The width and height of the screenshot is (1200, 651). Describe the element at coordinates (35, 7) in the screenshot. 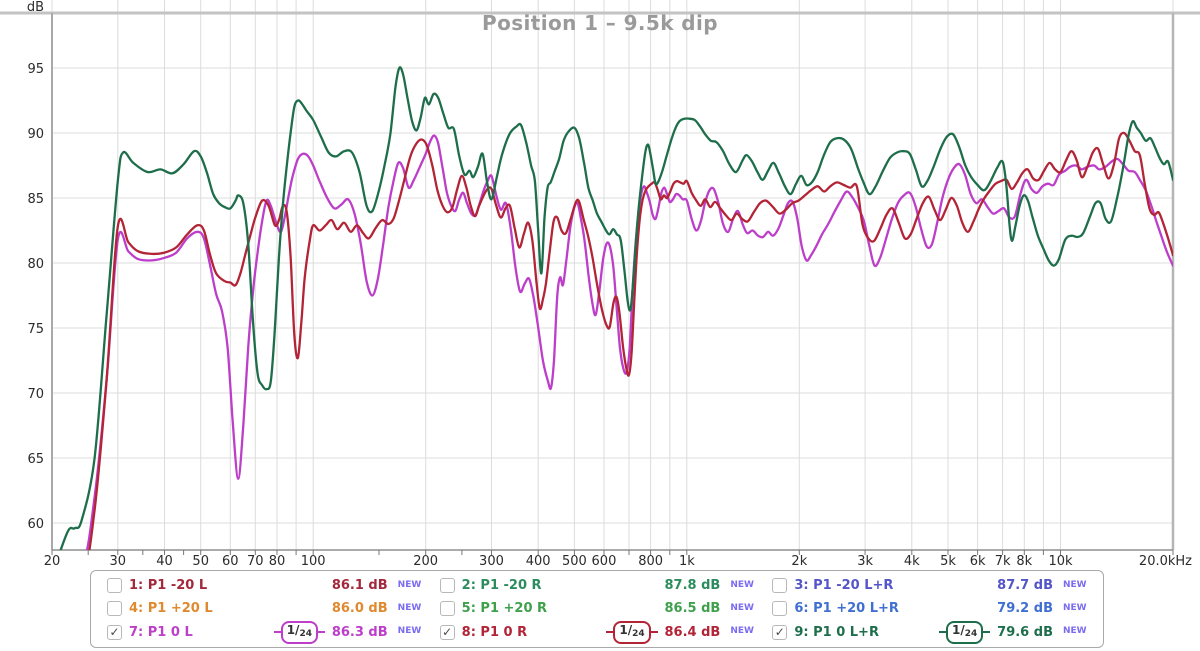

I see `svg-text: dB` at that location.